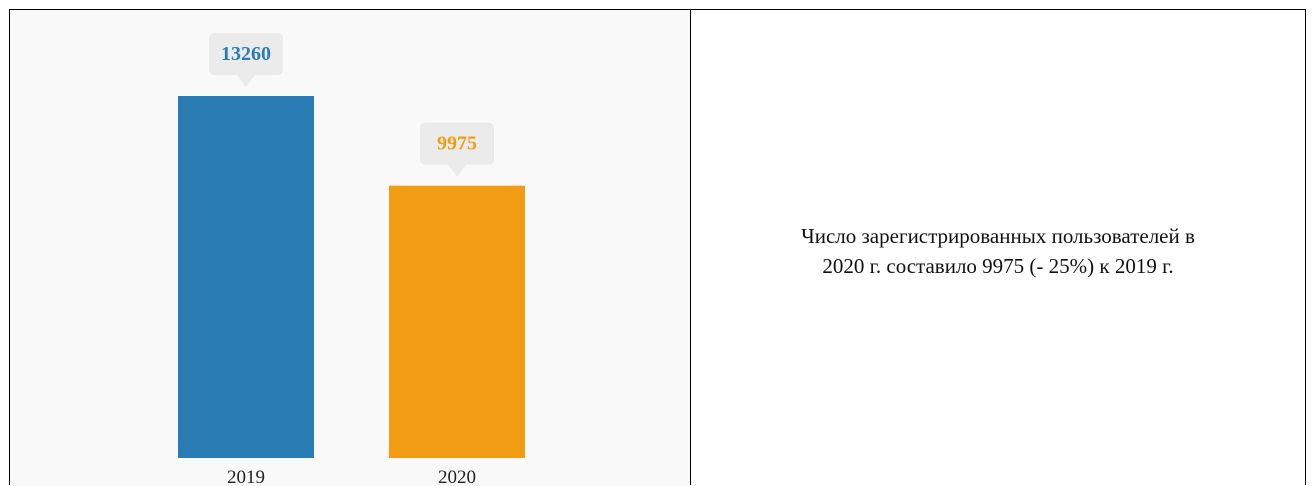 This screenshot has height=486, width=1314. I want to click on bar-2019, so click(246, 277).